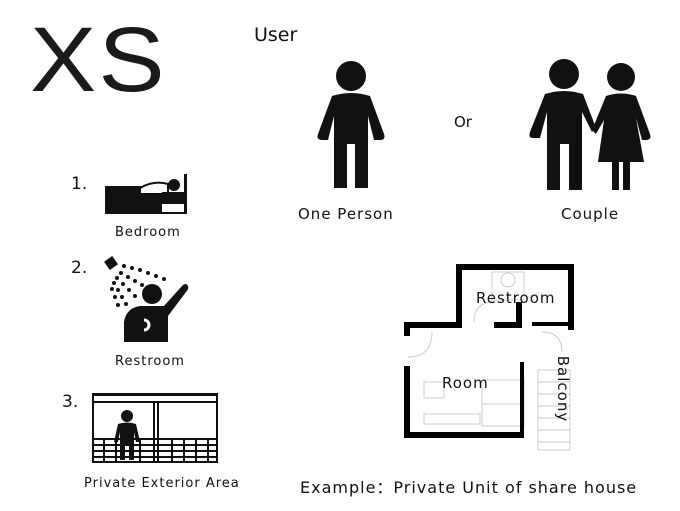 The image size is (680, 511). I want to click on item-number-1: 1., so click(79, 184).